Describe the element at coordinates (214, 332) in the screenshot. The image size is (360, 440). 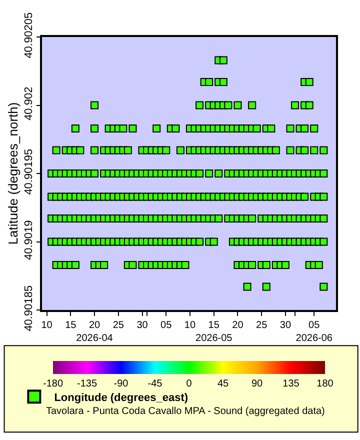
I see `x-tick-label: 15 2026-05` at that location.